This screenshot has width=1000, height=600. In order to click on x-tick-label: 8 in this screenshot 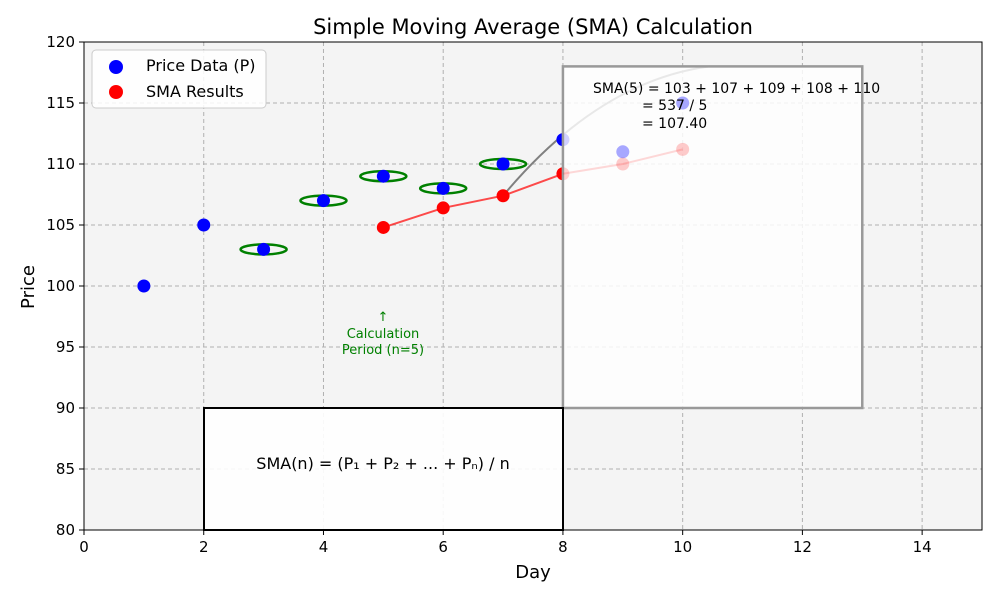, I will do `click(563, 547)`.